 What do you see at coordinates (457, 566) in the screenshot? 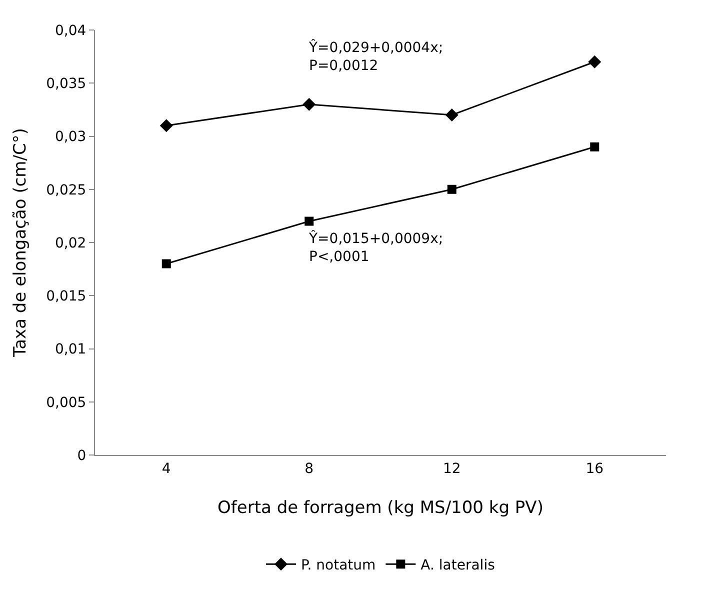
I see `legend-label: A. lateralis` at bounding box center [457, 566].